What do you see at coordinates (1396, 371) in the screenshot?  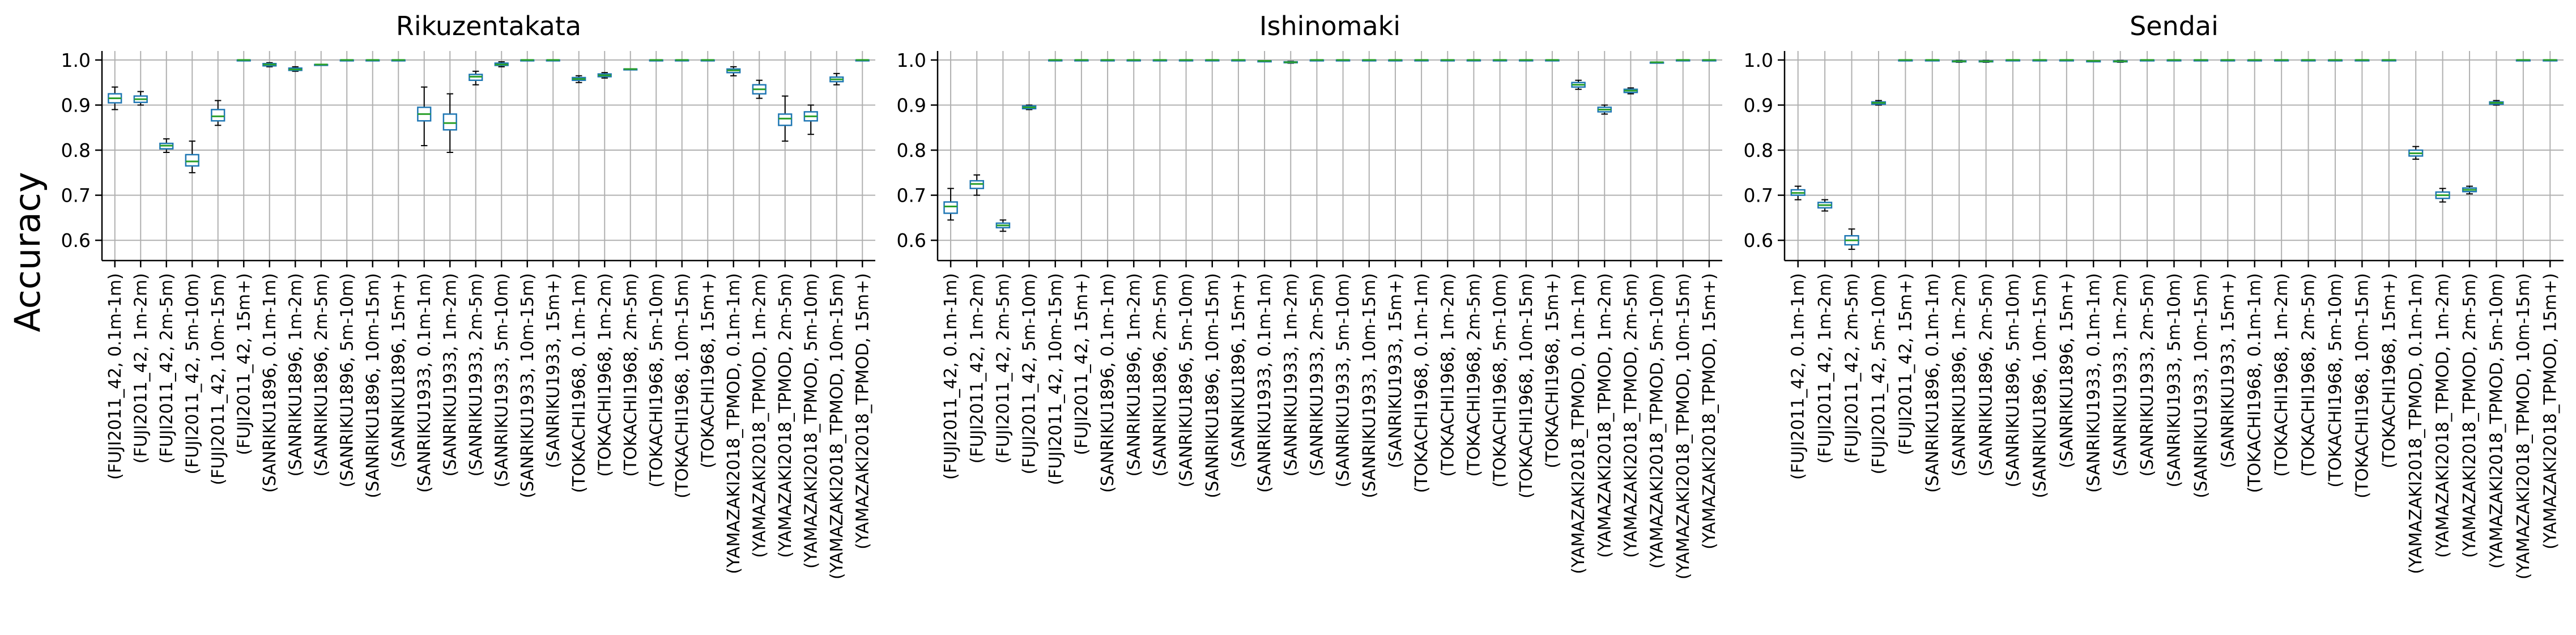 I see `x-tick-label: (SANRIKU1933, 15m+)` at bounding box center [1396, 371].